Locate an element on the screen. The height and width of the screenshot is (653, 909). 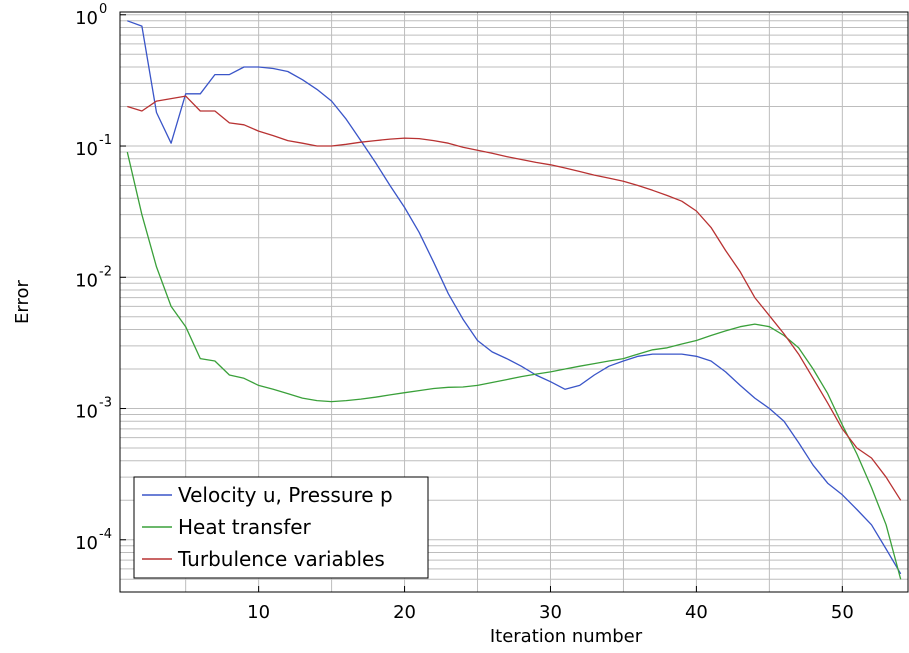
x-axis: 10 20 30 40 50 is located at coordinates (550, 604).